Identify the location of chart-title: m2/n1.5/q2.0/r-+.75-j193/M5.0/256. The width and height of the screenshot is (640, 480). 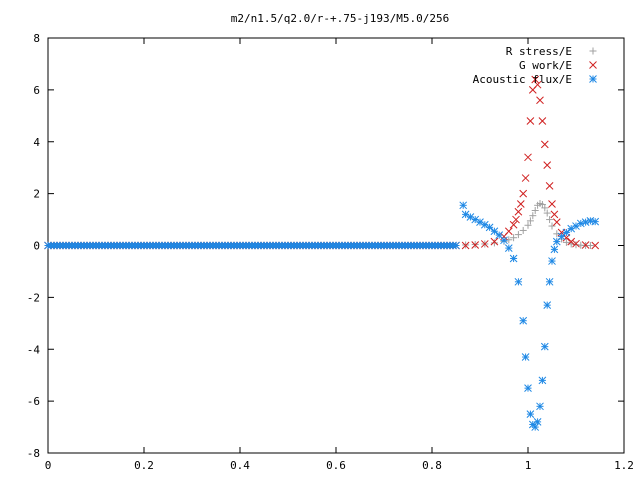
(340, 18).